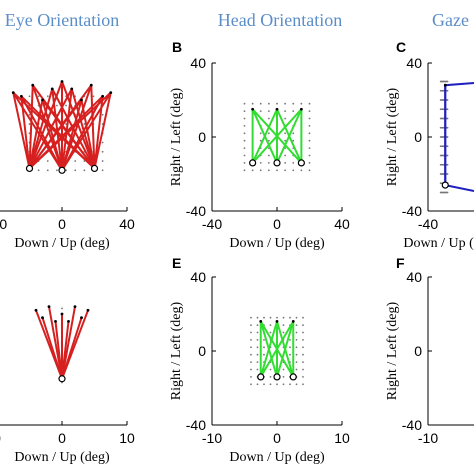  Describe the element at coordinates (67, 385) in the screenshot. I see `panel-d: 0 0 10 Down / Up (deg)` at that location.